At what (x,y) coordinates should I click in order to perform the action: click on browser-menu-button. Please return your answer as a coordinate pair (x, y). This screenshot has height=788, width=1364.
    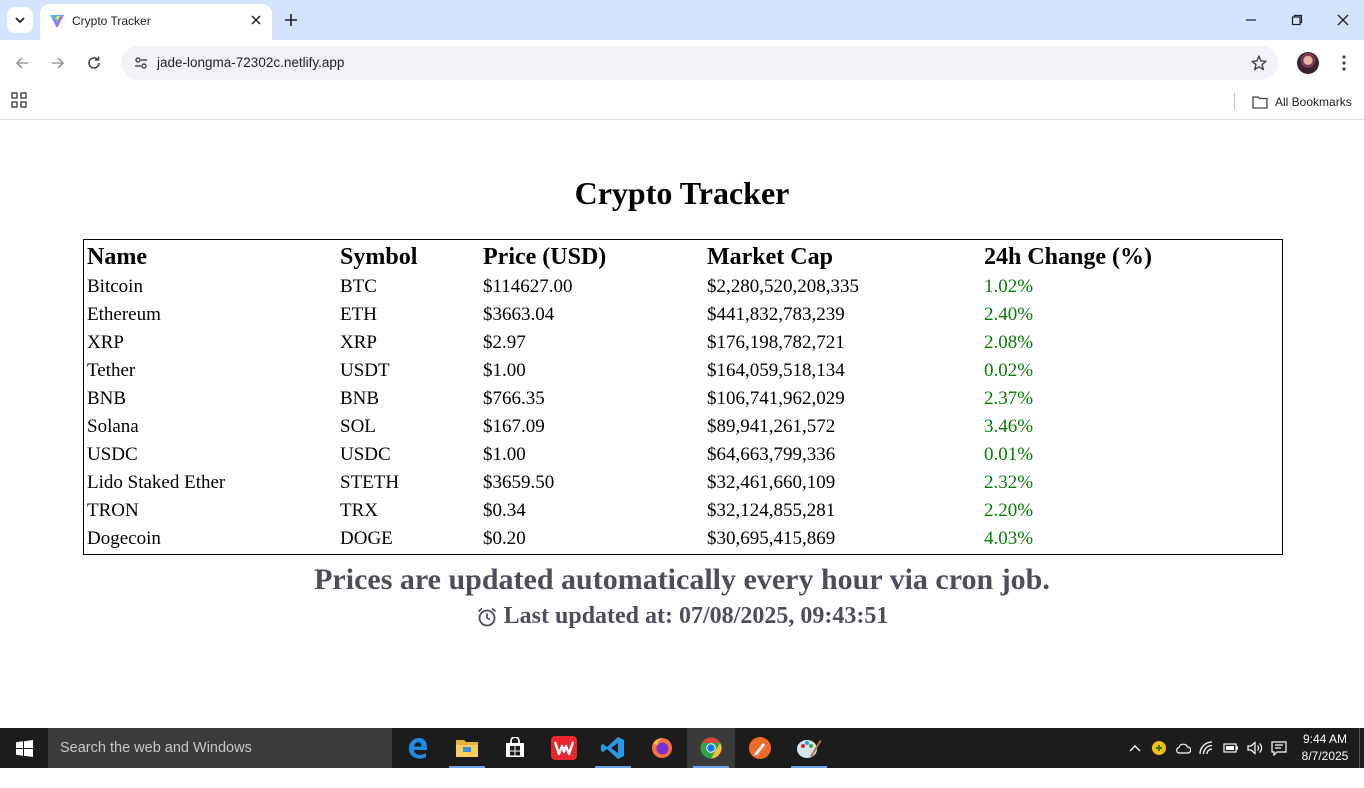
    Looking at the image, I should click on (1344, 63).